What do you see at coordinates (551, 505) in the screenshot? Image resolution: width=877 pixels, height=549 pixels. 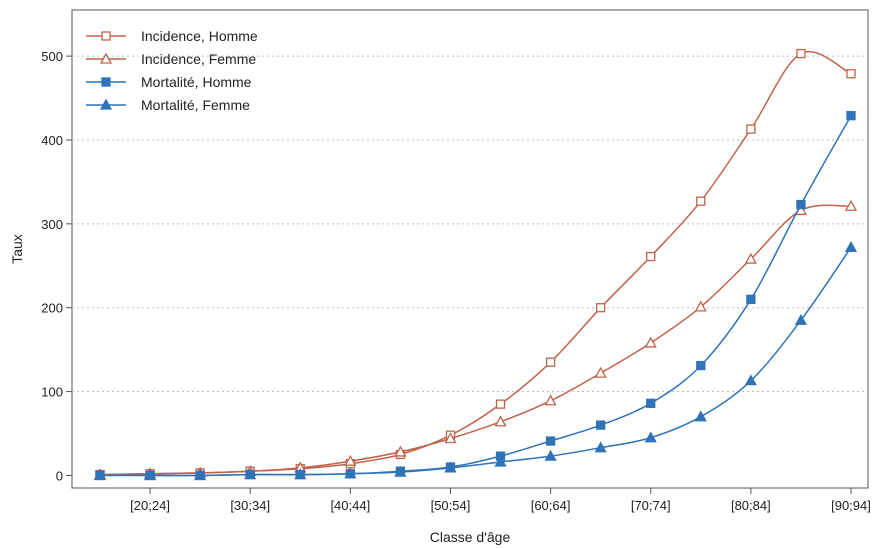 I see `x-tick-label: [60;64]` at bounding box center [551, 505].